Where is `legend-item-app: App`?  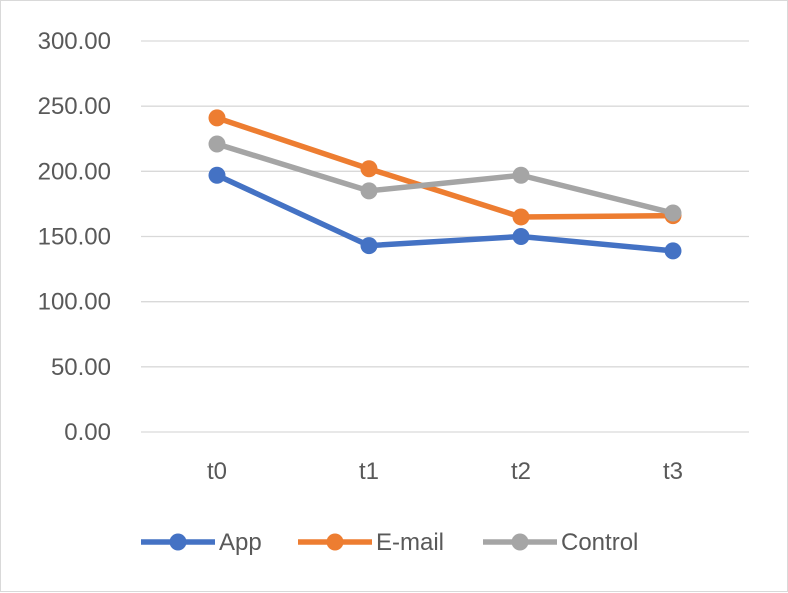 legend-item-app: App is located at coordinates (201, 542).